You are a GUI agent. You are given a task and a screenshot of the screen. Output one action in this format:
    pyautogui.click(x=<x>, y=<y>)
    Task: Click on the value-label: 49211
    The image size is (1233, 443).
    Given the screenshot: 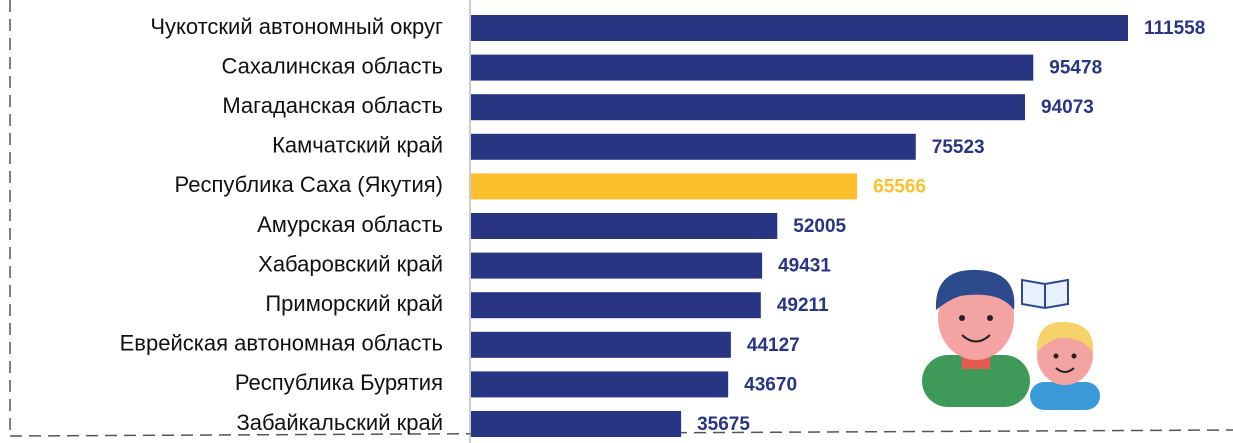 What is the action you would take?
    pyautogui.click(x=803, y=305)
    